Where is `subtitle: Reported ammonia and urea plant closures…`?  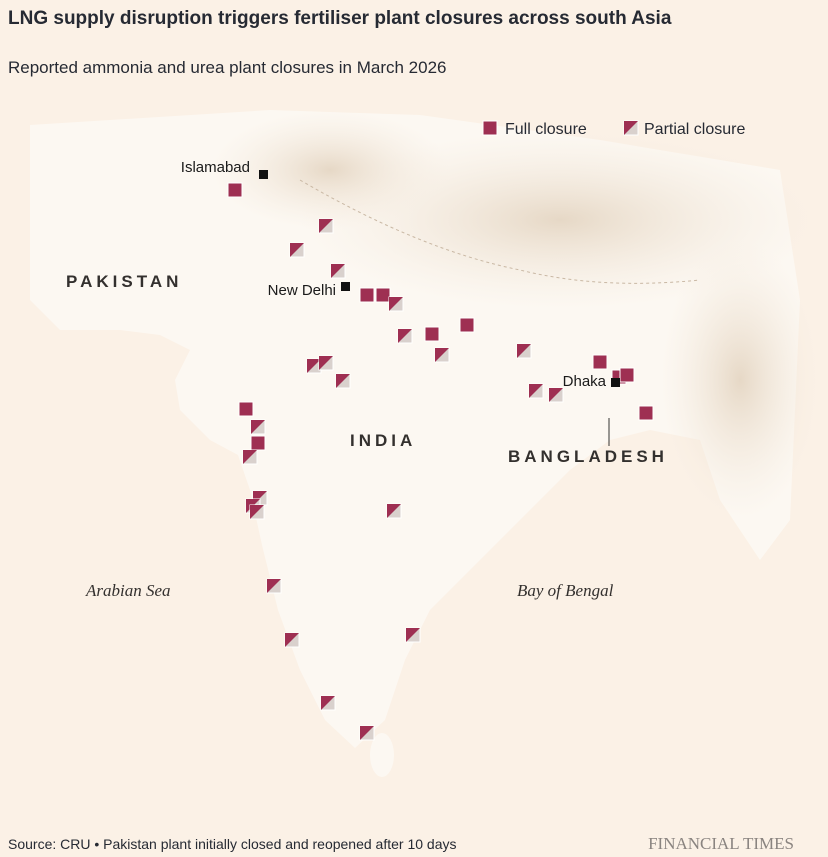
subtitle: Reported ammonia and urea plant closures… is located at coordinates (227, 67).